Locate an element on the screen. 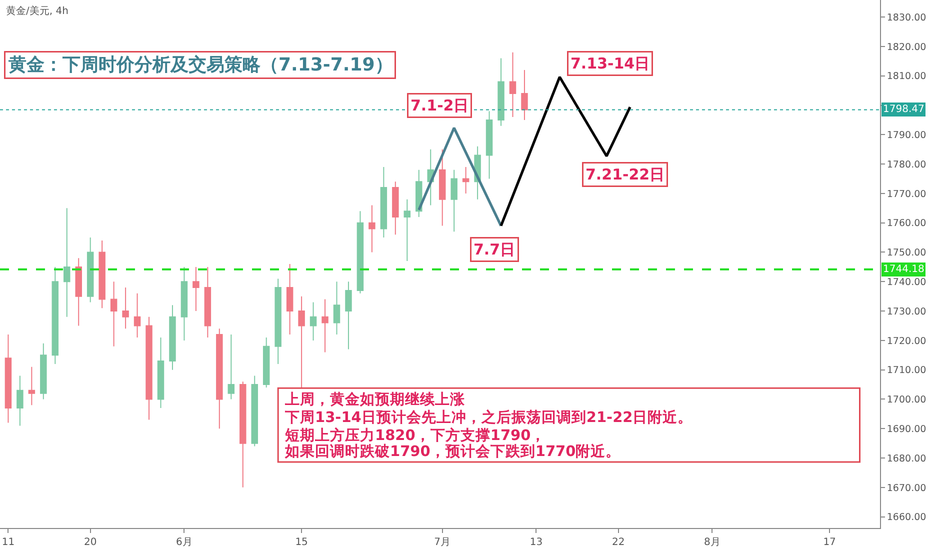 The image size is (932, 550). annotation: 7.13-14日 is located at coordinates (610, 63).